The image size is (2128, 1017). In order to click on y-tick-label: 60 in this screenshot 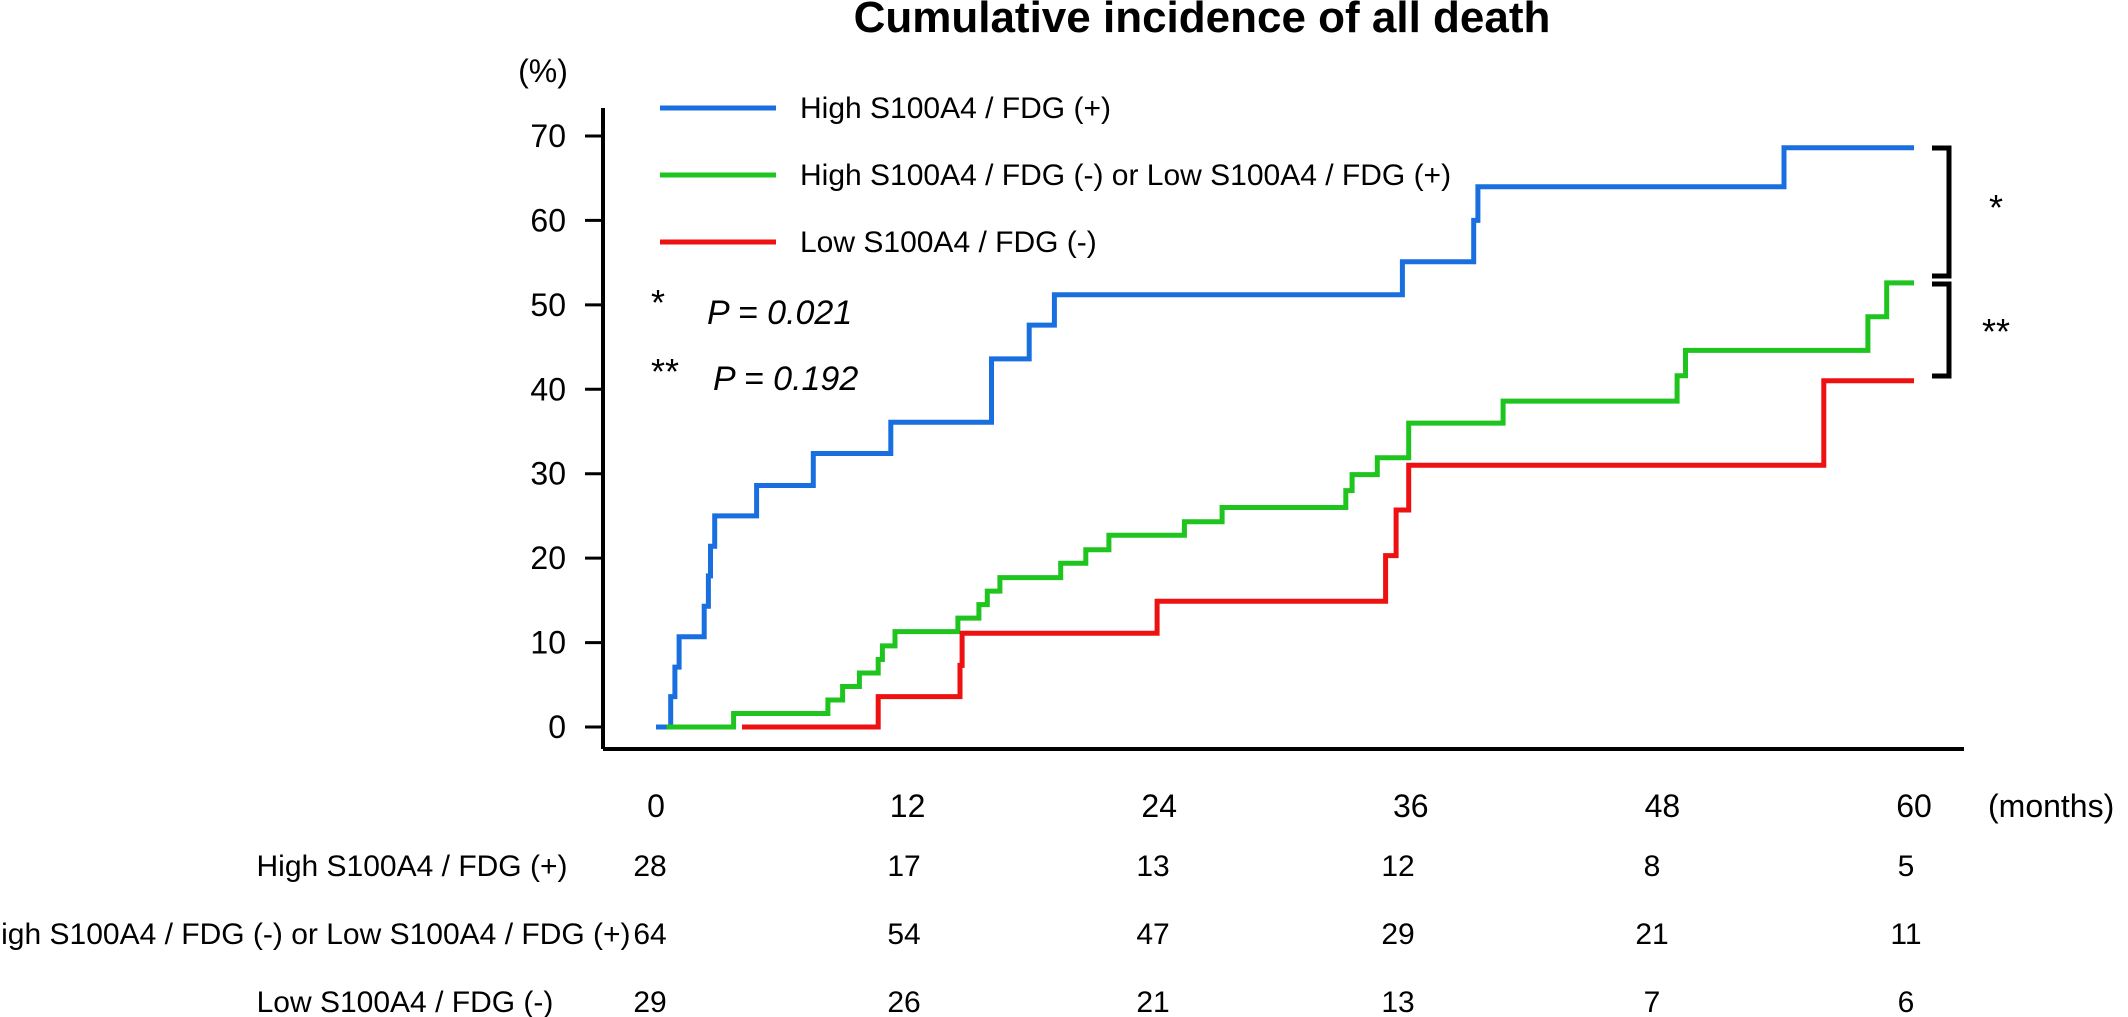, I will do `click(548, 220)`.